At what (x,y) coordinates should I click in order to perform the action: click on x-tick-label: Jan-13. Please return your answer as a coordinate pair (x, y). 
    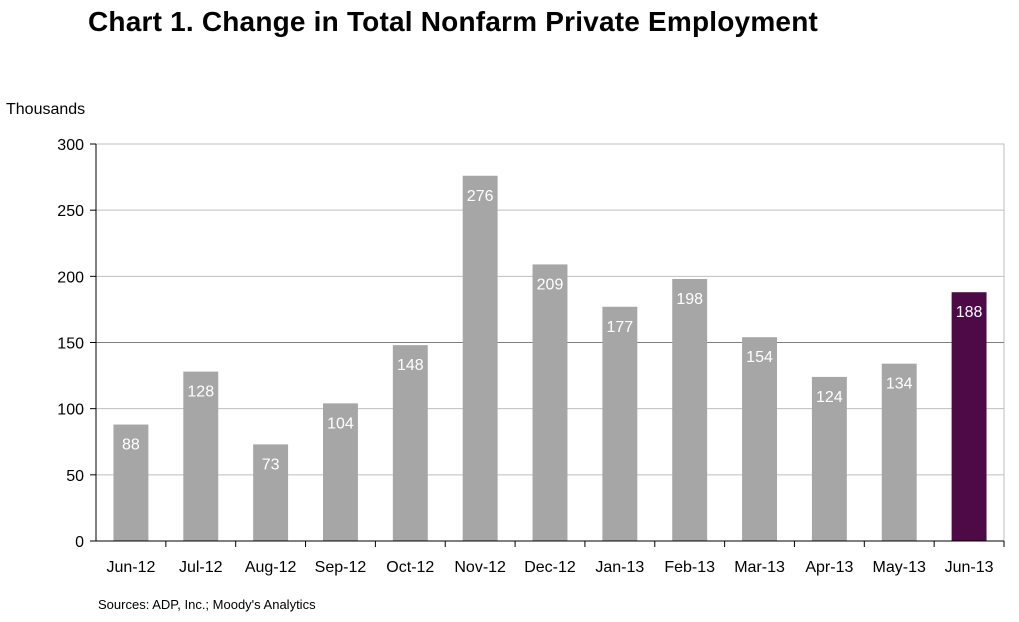
    Looking at the image, I should click on (619, 567).